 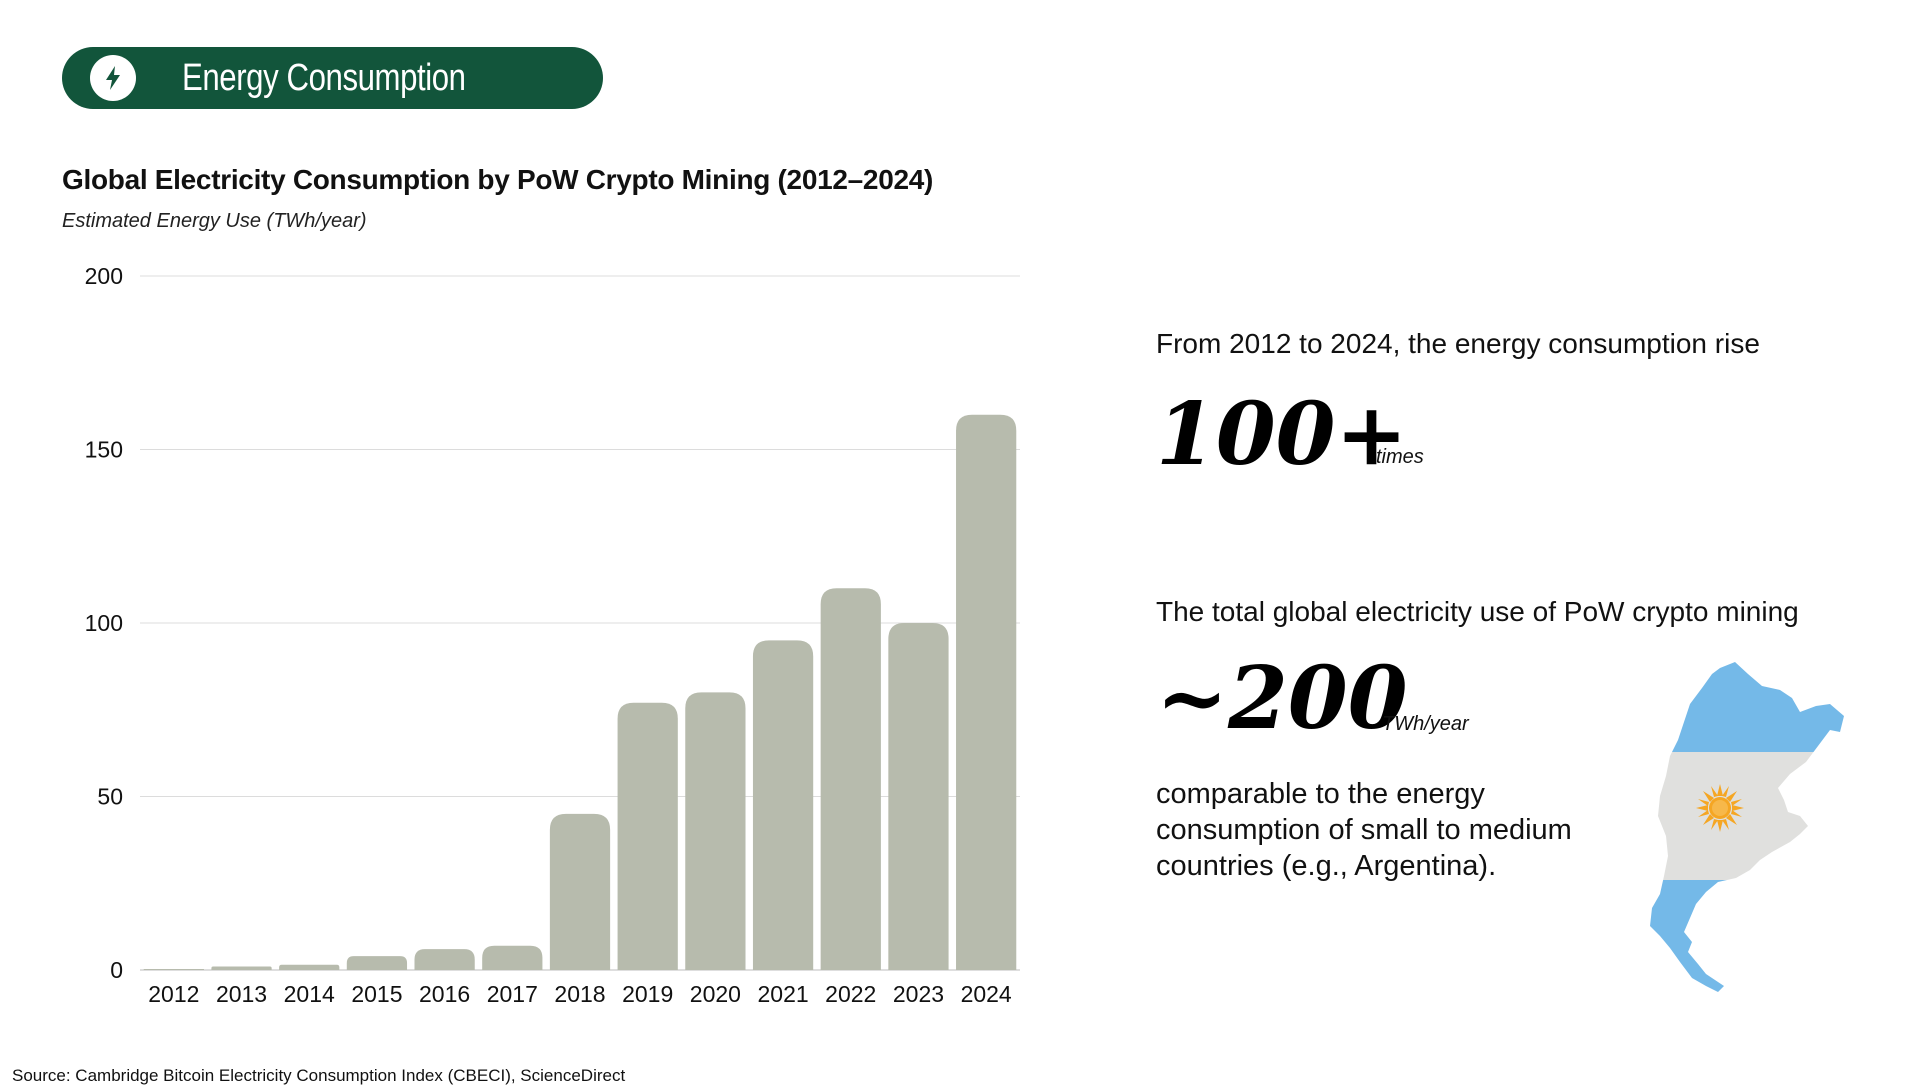 What do you see at coordinates (324, 78) in the screenshot?
I see `section-title: Energy Consumption` at bounding box center [324, 78].